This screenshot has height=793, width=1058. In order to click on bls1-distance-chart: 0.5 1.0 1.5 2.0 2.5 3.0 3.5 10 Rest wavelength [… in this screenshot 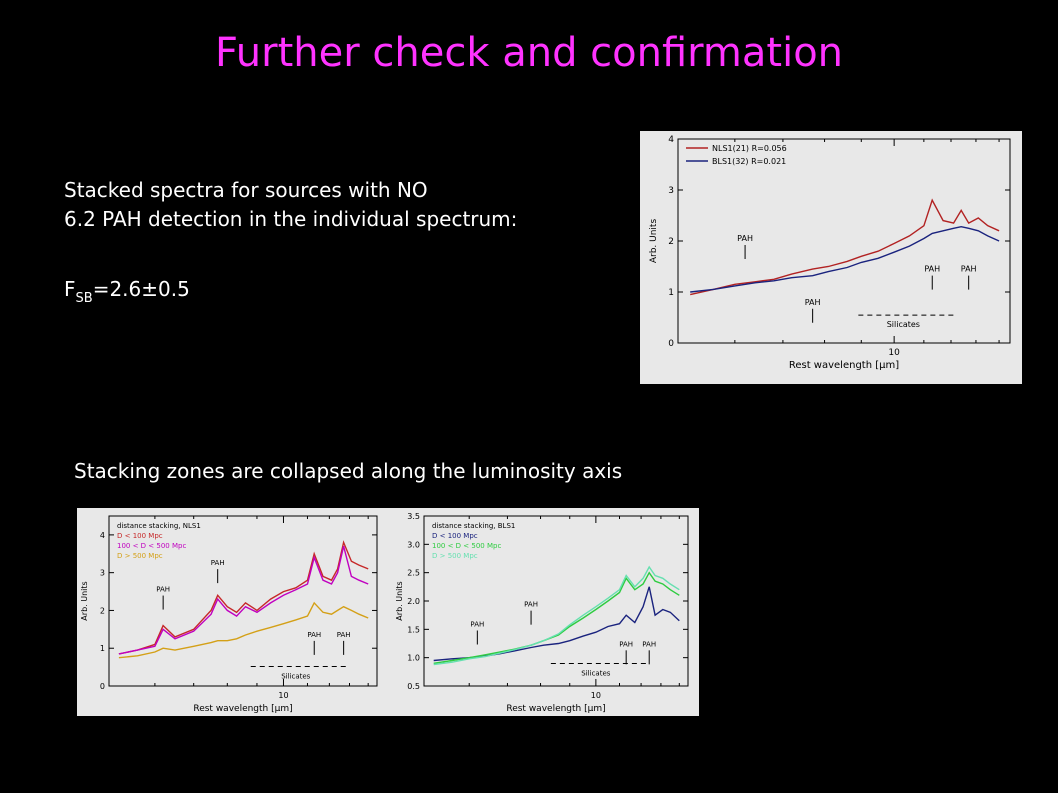, I will do `click(542, 613)`.